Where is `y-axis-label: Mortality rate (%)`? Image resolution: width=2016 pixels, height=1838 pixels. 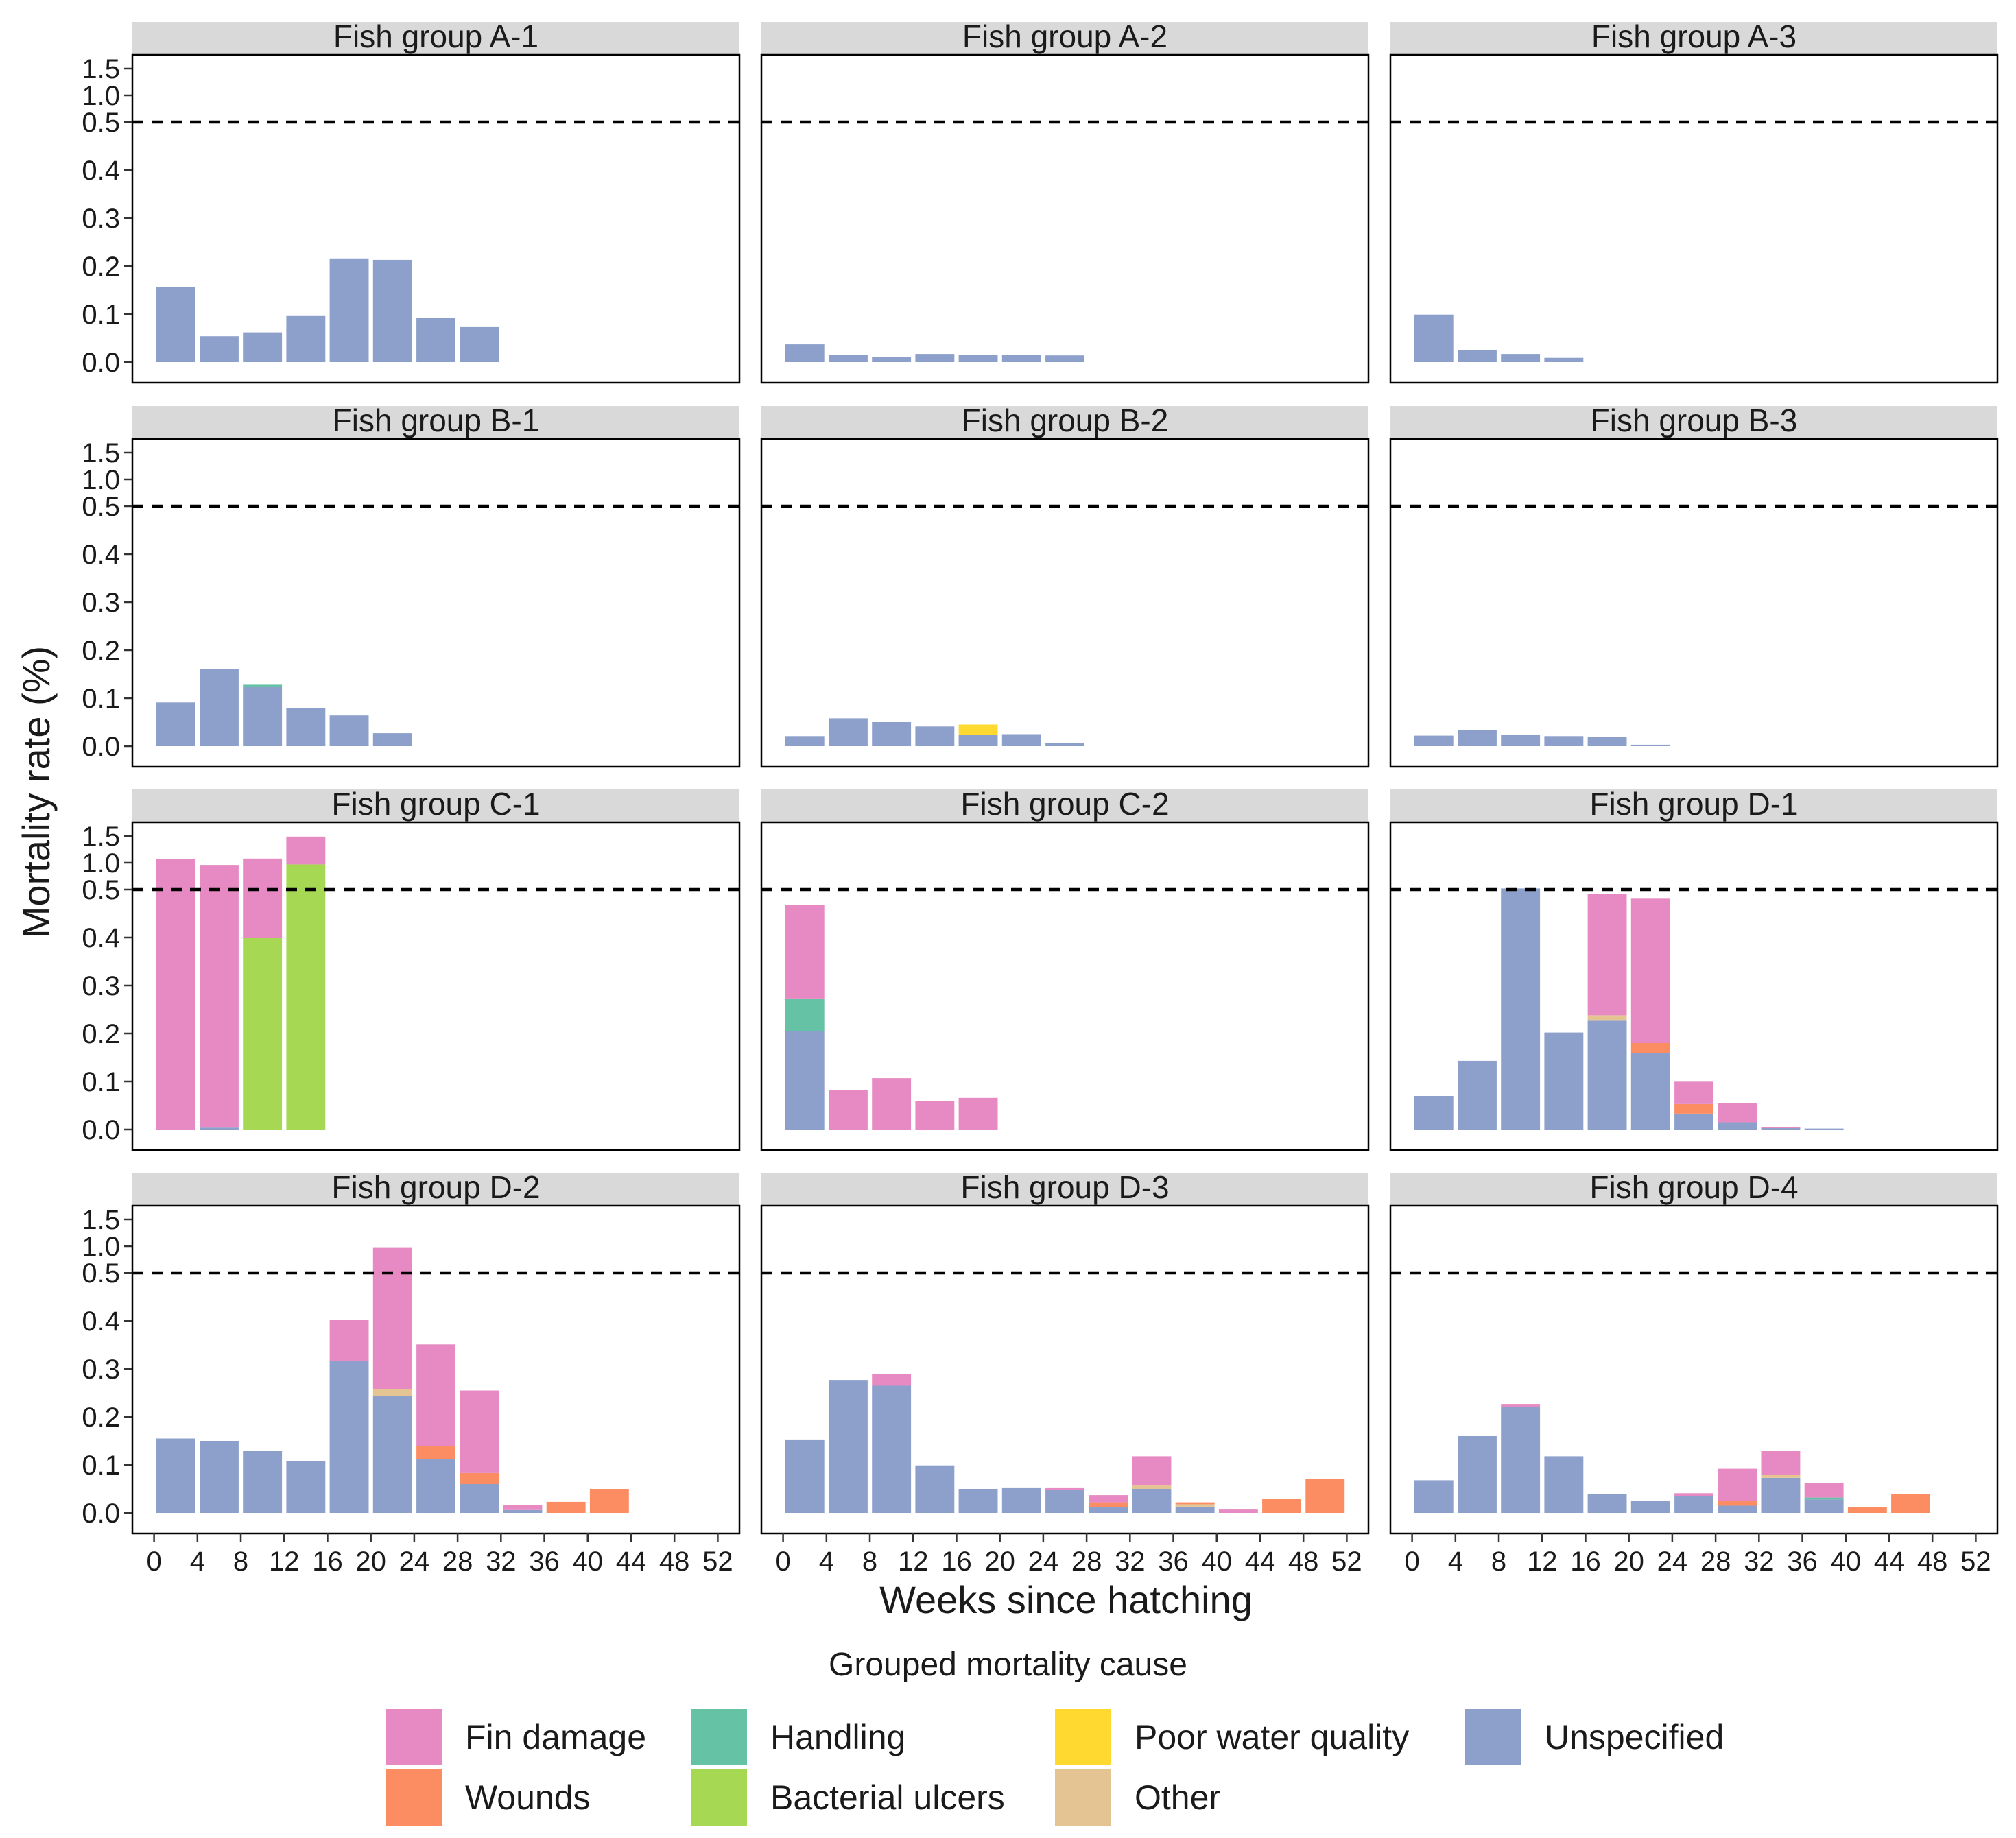
y-axis-label: Mortality rate (%) is located at coordinates (36, 792).